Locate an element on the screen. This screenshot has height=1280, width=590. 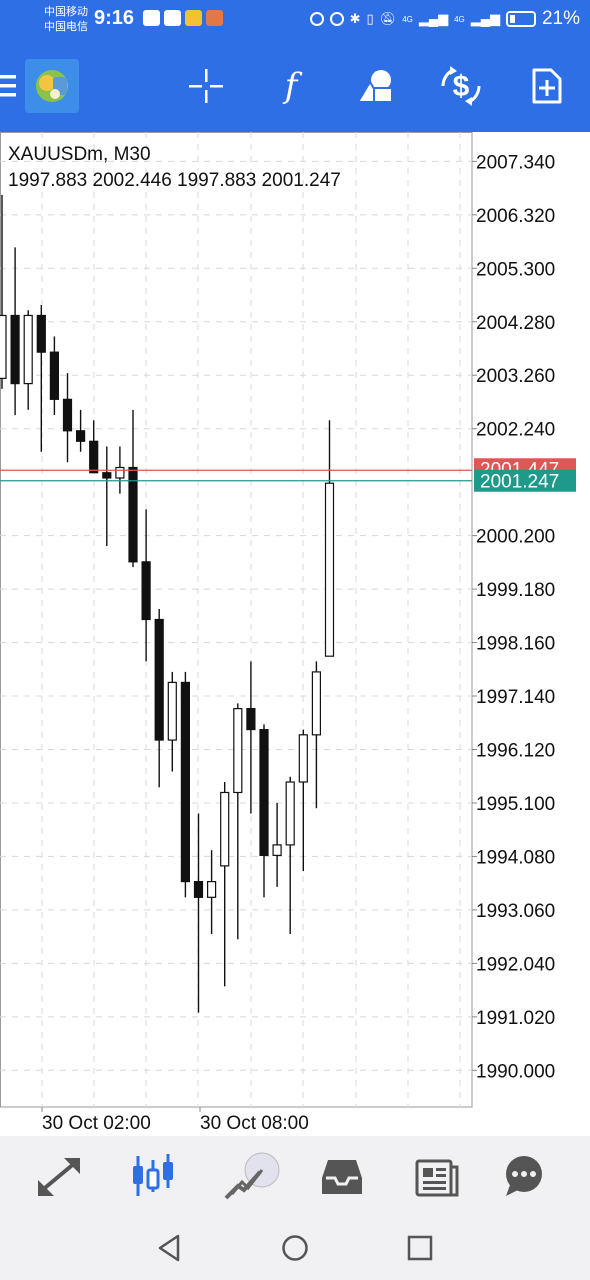
signal-bars-icon-1: ▂▄▆ is located at coordinates (433, 18).